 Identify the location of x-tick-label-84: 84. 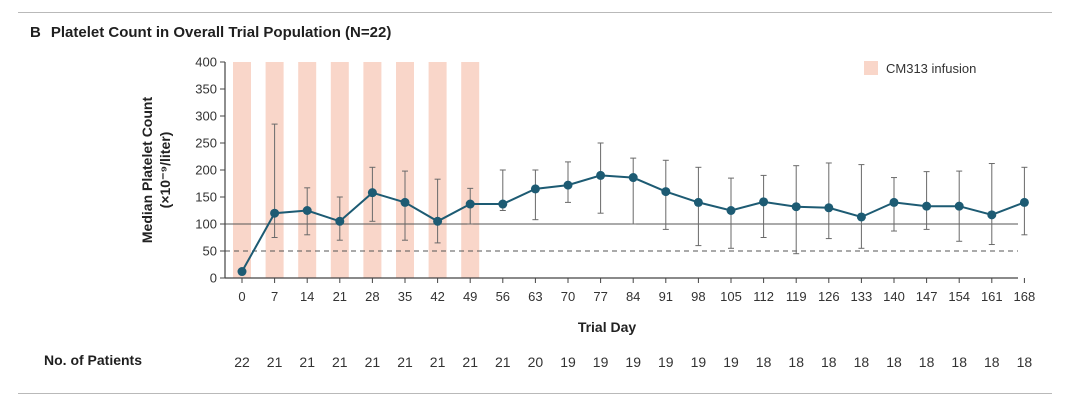
(633, 296).